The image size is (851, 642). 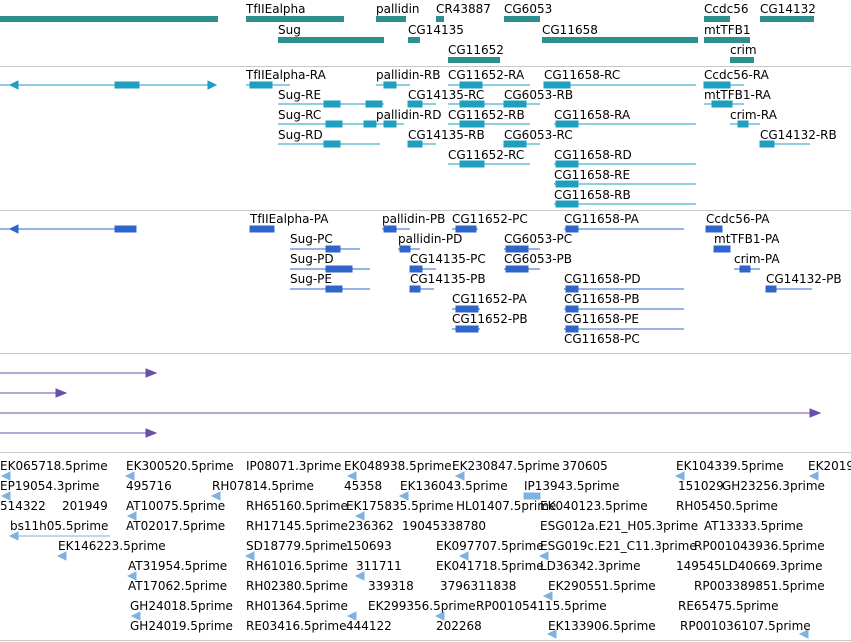 I want to click on est-label: ESG012a.E21_H05.3prime, so click(x=619, y=526).